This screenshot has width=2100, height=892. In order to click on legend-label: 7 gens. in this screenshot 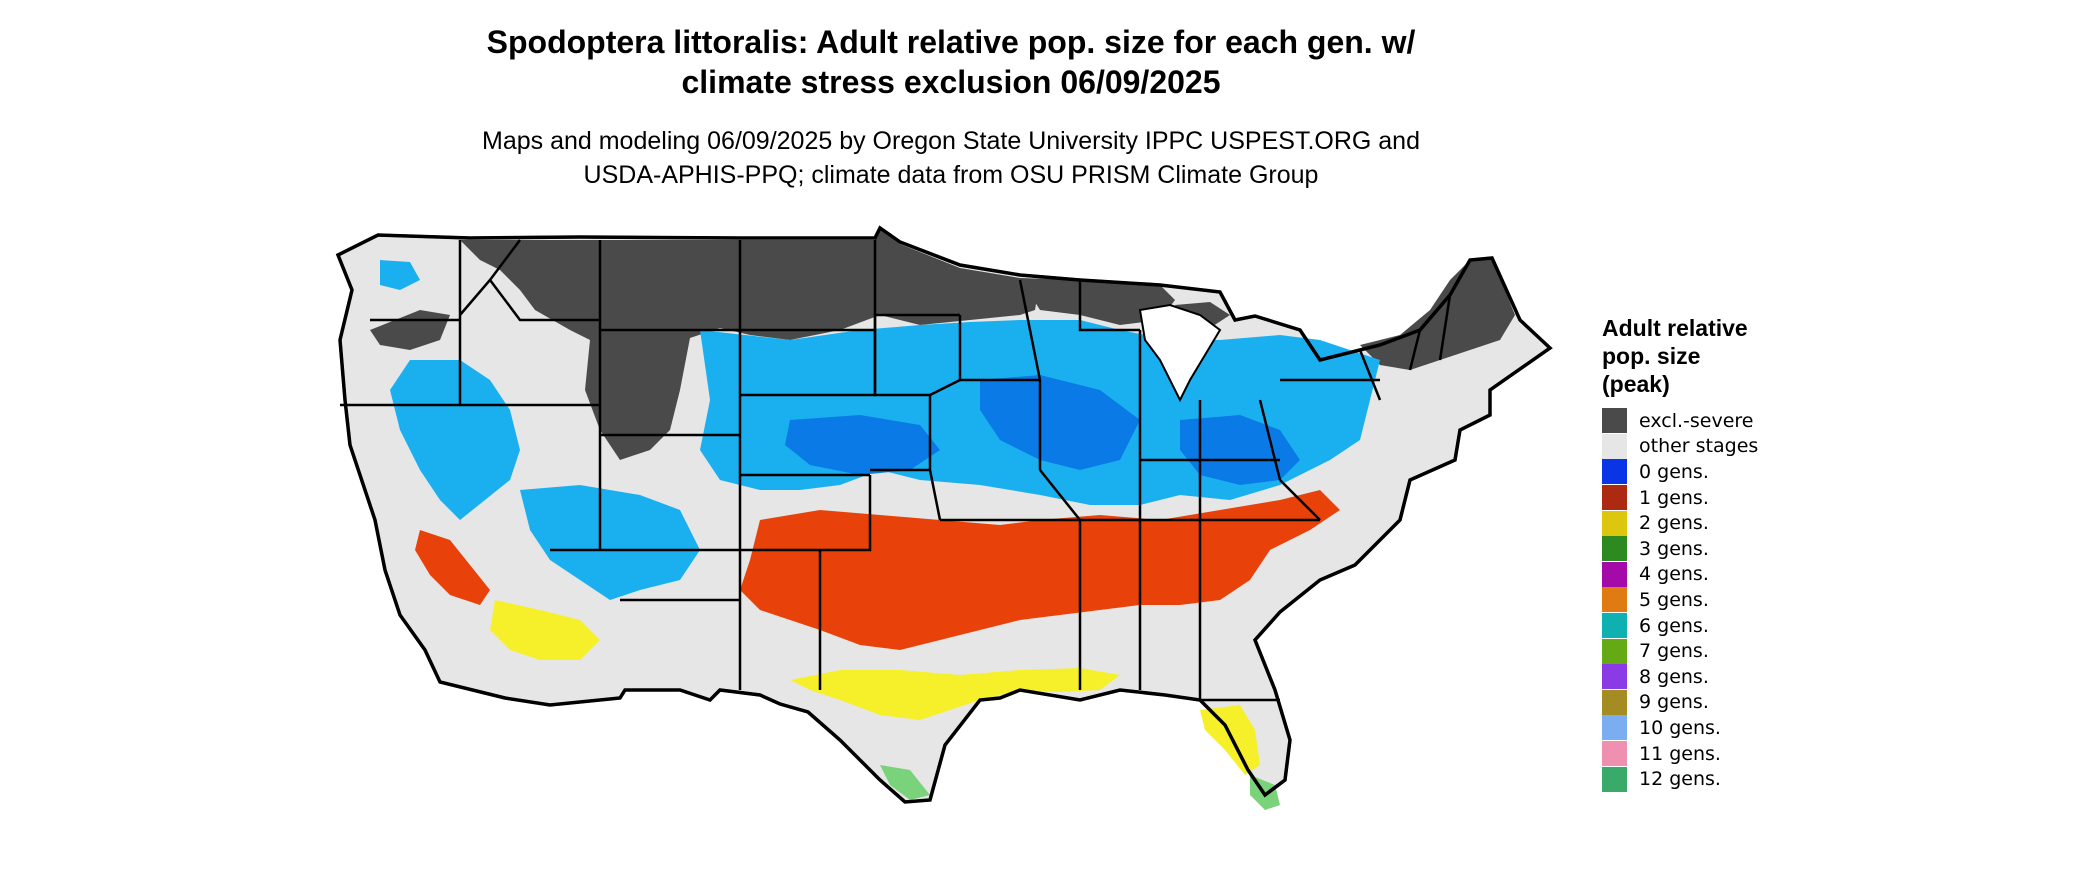, I will do `click(1674, 651)`.